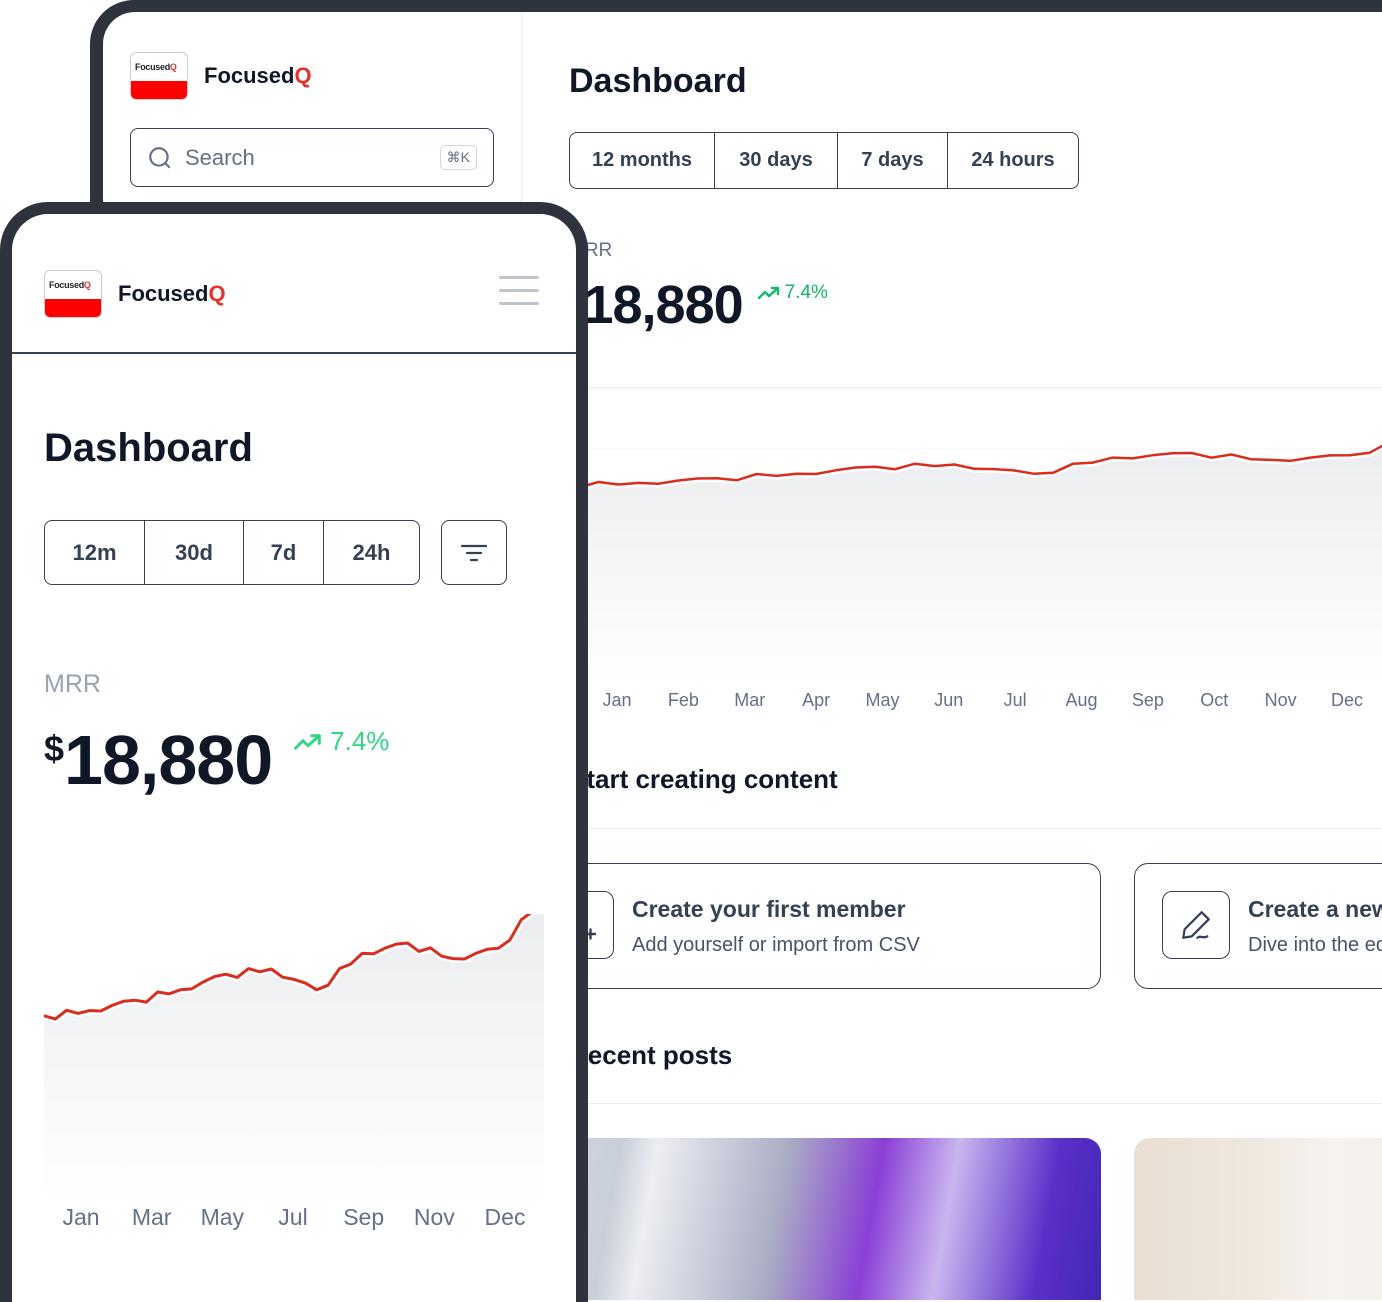 The image size is (1382, 1302). Describe the element at coordinates (642, 160) in the screenshot. I see `range-12-months: 12 months` at that location.